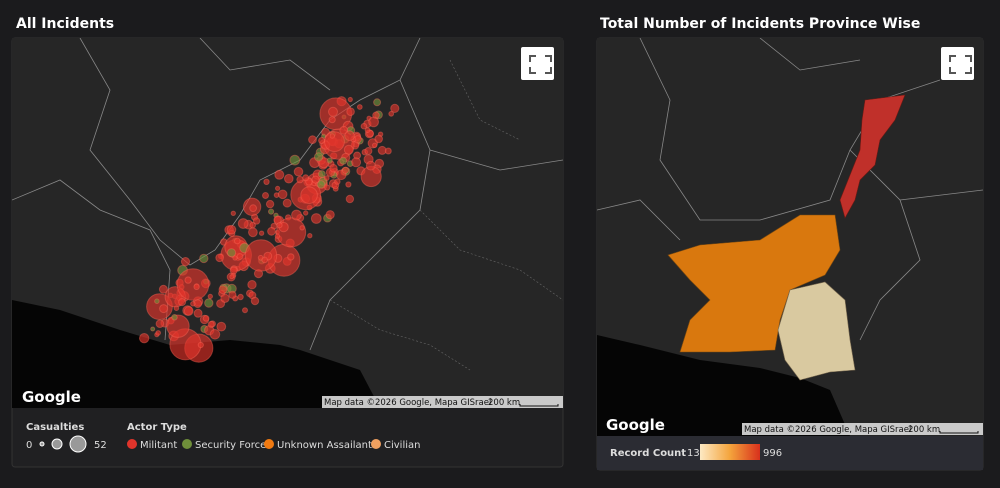 This screenshot has height=488, width=1000. I want to click on attribution: Google, so click(635, 425).